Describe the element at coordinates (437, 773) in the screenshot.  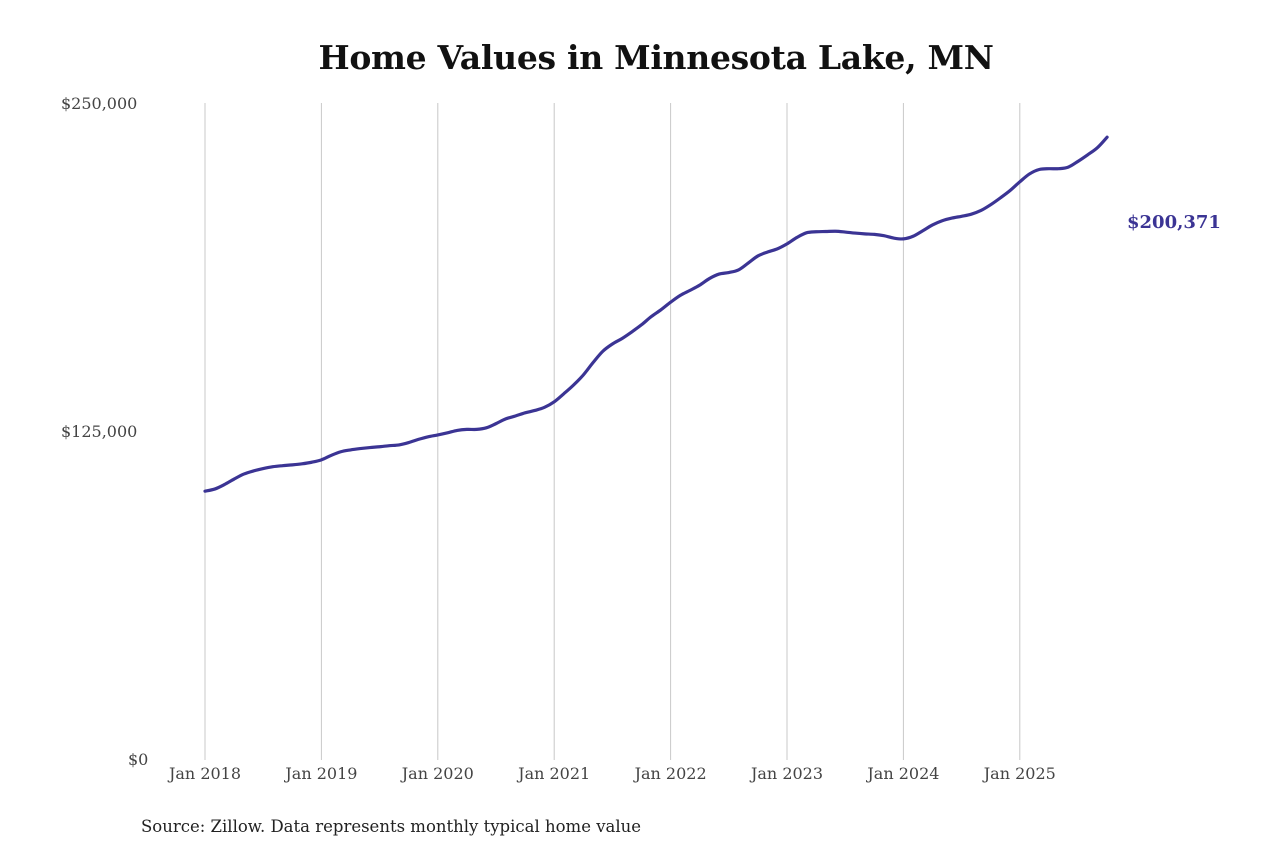
I see `x-tick-label: Jan 2020` at that location.